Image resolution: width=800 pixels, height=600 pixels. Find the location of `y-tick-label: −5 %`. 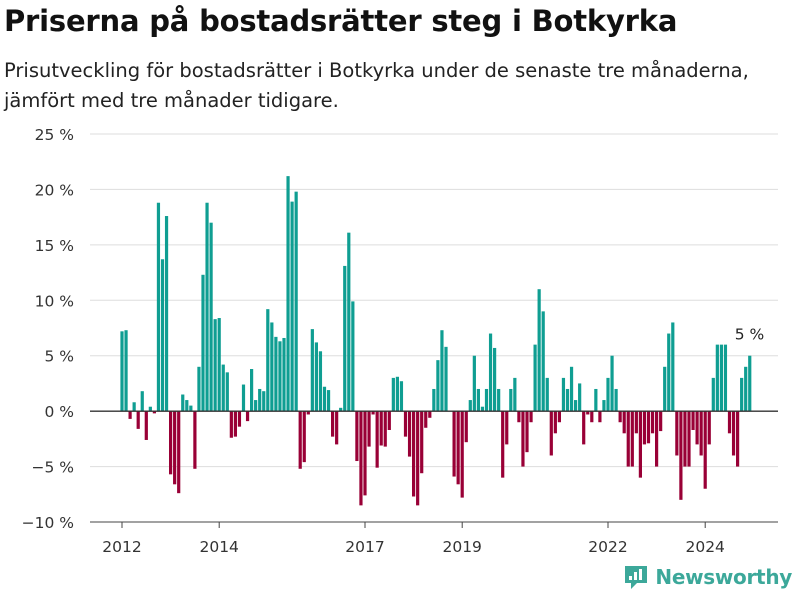

y-tick-label: −5 % is located at coordinates (52, 468).